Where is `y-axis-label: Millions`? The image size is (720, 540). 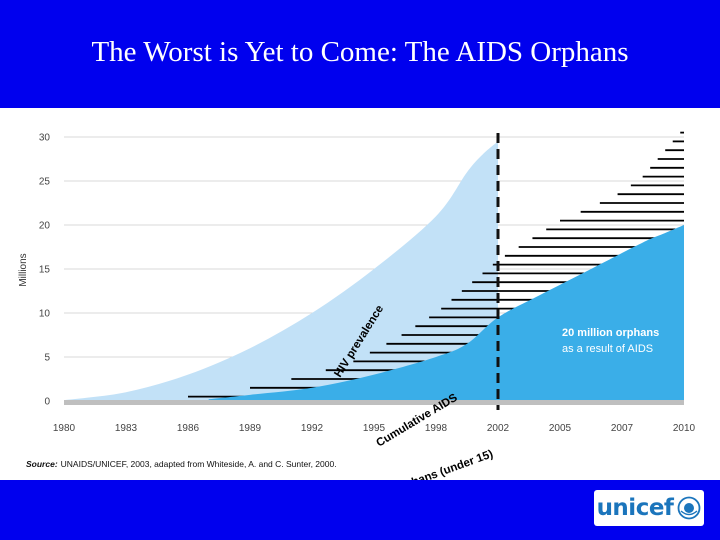
y-axis-label: Millions is located at coordinates (23, 269).